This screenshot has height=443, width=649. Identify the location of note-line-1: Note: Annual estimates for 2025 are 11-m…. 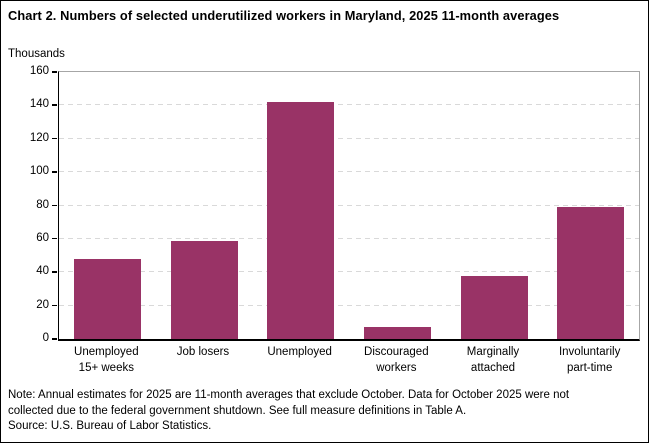
(289, 395).